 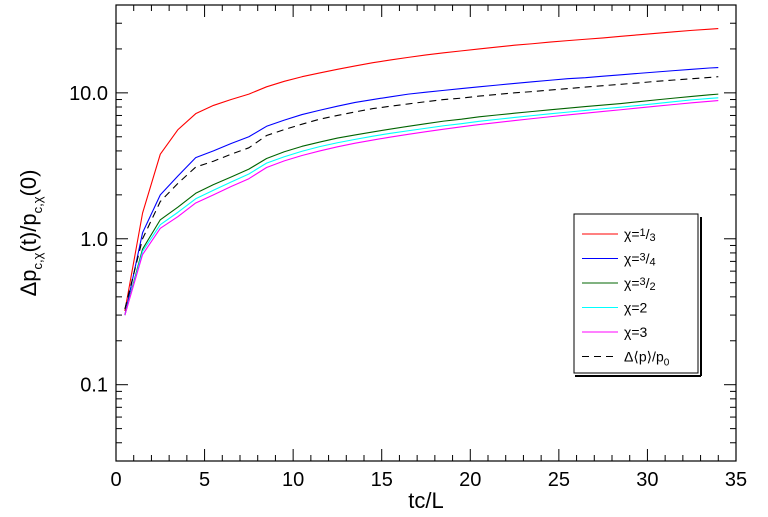 I want to click on y-label-sub2: c,χ, so click(x=37, y=204).